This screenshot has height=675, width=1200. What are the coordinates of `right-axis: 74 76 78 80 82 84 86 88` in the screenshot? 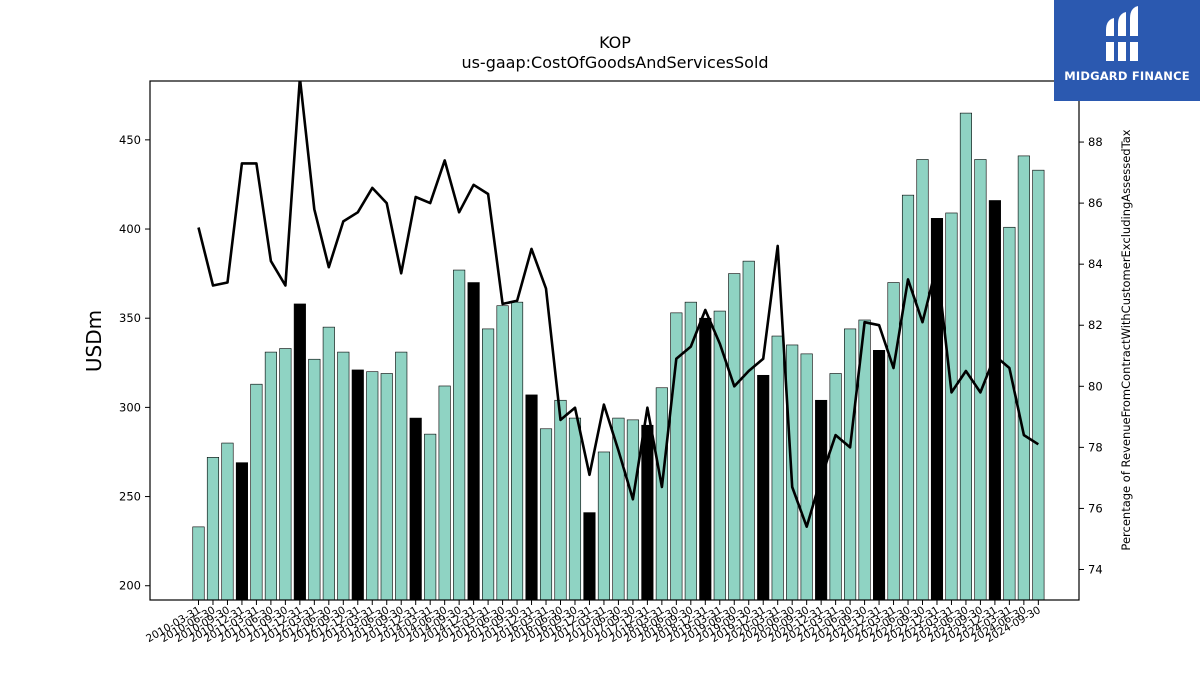 It's located at (1091, 355).